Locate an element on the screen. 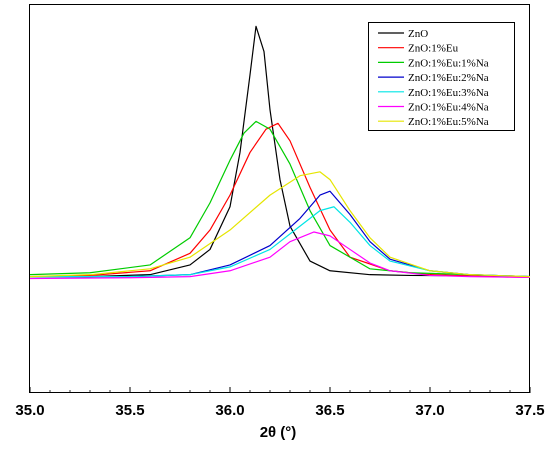 This screenshot has height=454, width=550. legend-label-1: ZnO:1%Eu is located at coordinates (433, 49).